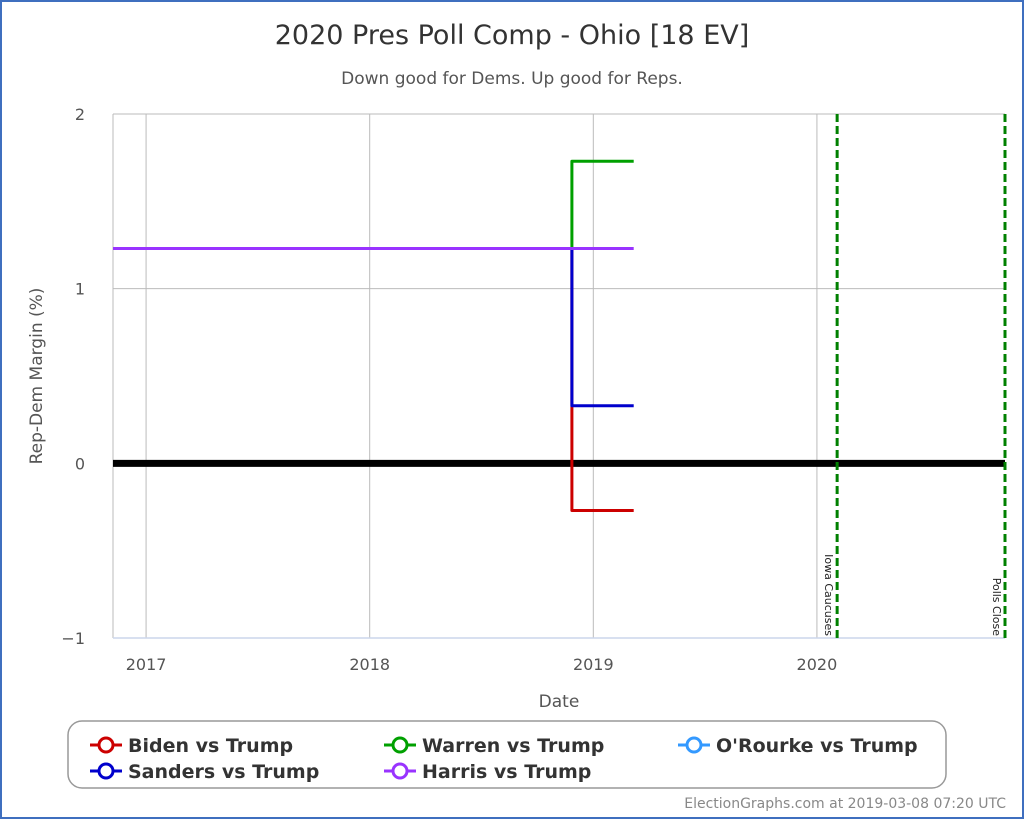 The width and height of the screenshot is (1024, 819). What do you see at coordinates (996, 607) in the screenshot?
I see `annotation-label: Polls Close` at bounding box center [996, 607].